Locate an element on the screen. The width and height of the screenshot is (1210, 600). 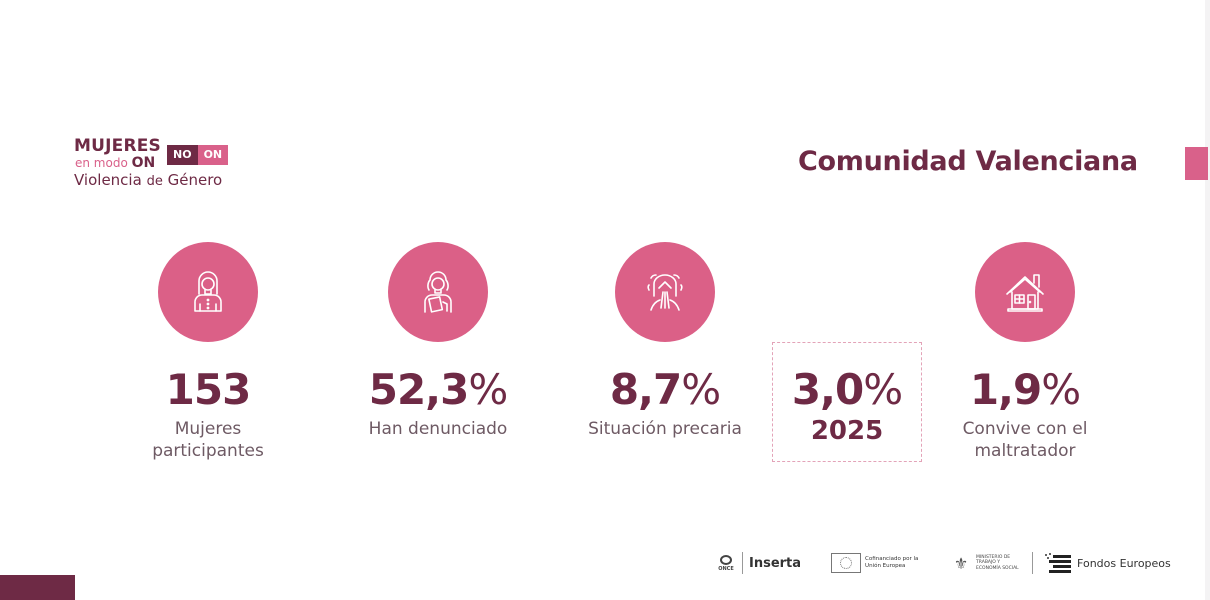
distressed-woman-icon is located at coordinates (665, 292).